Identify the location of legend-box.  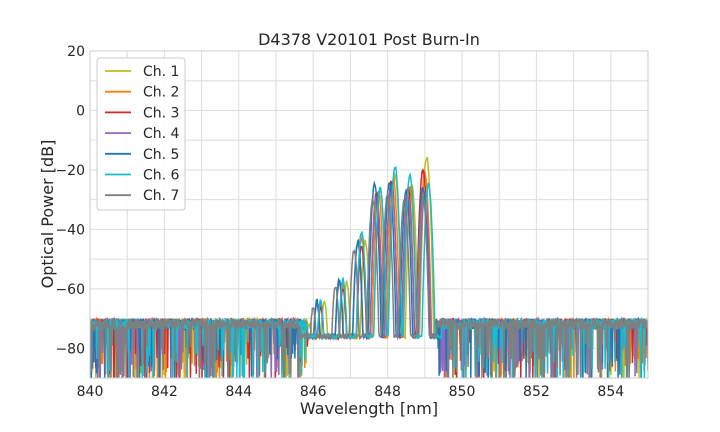
(141, 134).